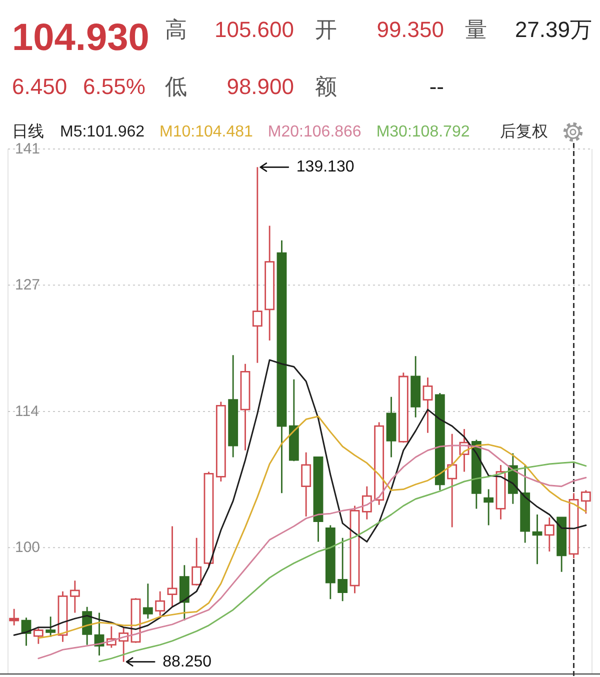 Image resolution: width=600 pixels, height=677 pixels. What do you see at coordinates (27, 149) in the screenshot?
I see `y-tick-label: 141` at bounding box center [27, 149].